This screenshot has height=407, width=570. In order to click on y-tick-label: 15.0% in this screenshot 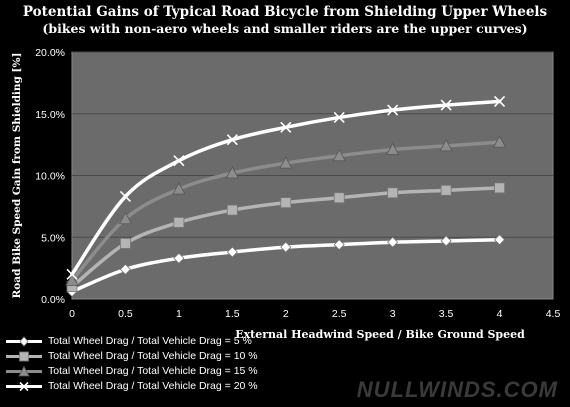, I will do `click(50, 115)`.